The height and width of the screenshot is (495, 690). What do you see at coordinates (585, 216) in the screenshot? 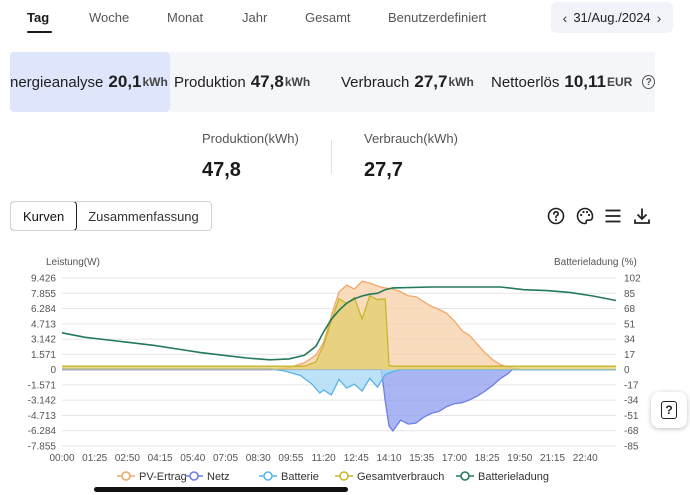
I see `palette-icon` at bounding box center [585, 216].